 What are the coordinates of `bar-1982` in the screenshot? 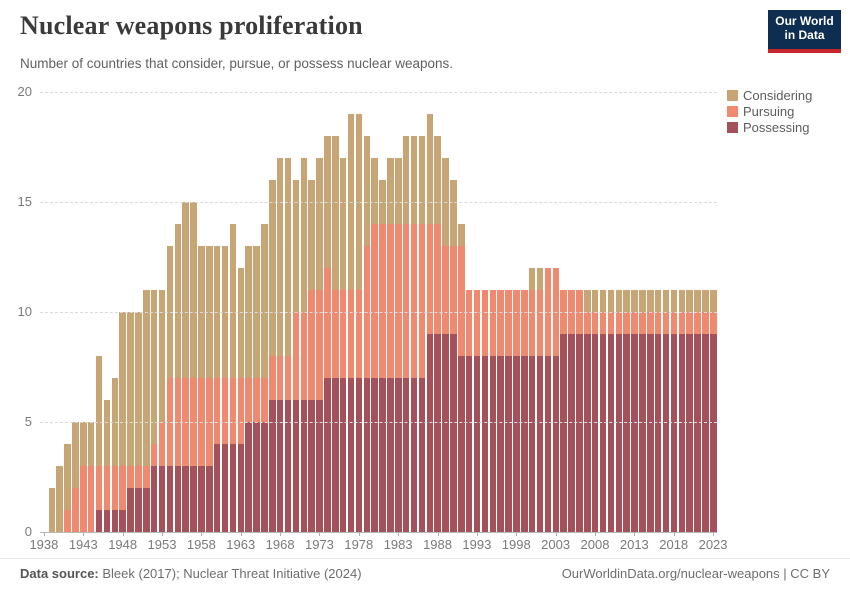 It's located at (390, 345).